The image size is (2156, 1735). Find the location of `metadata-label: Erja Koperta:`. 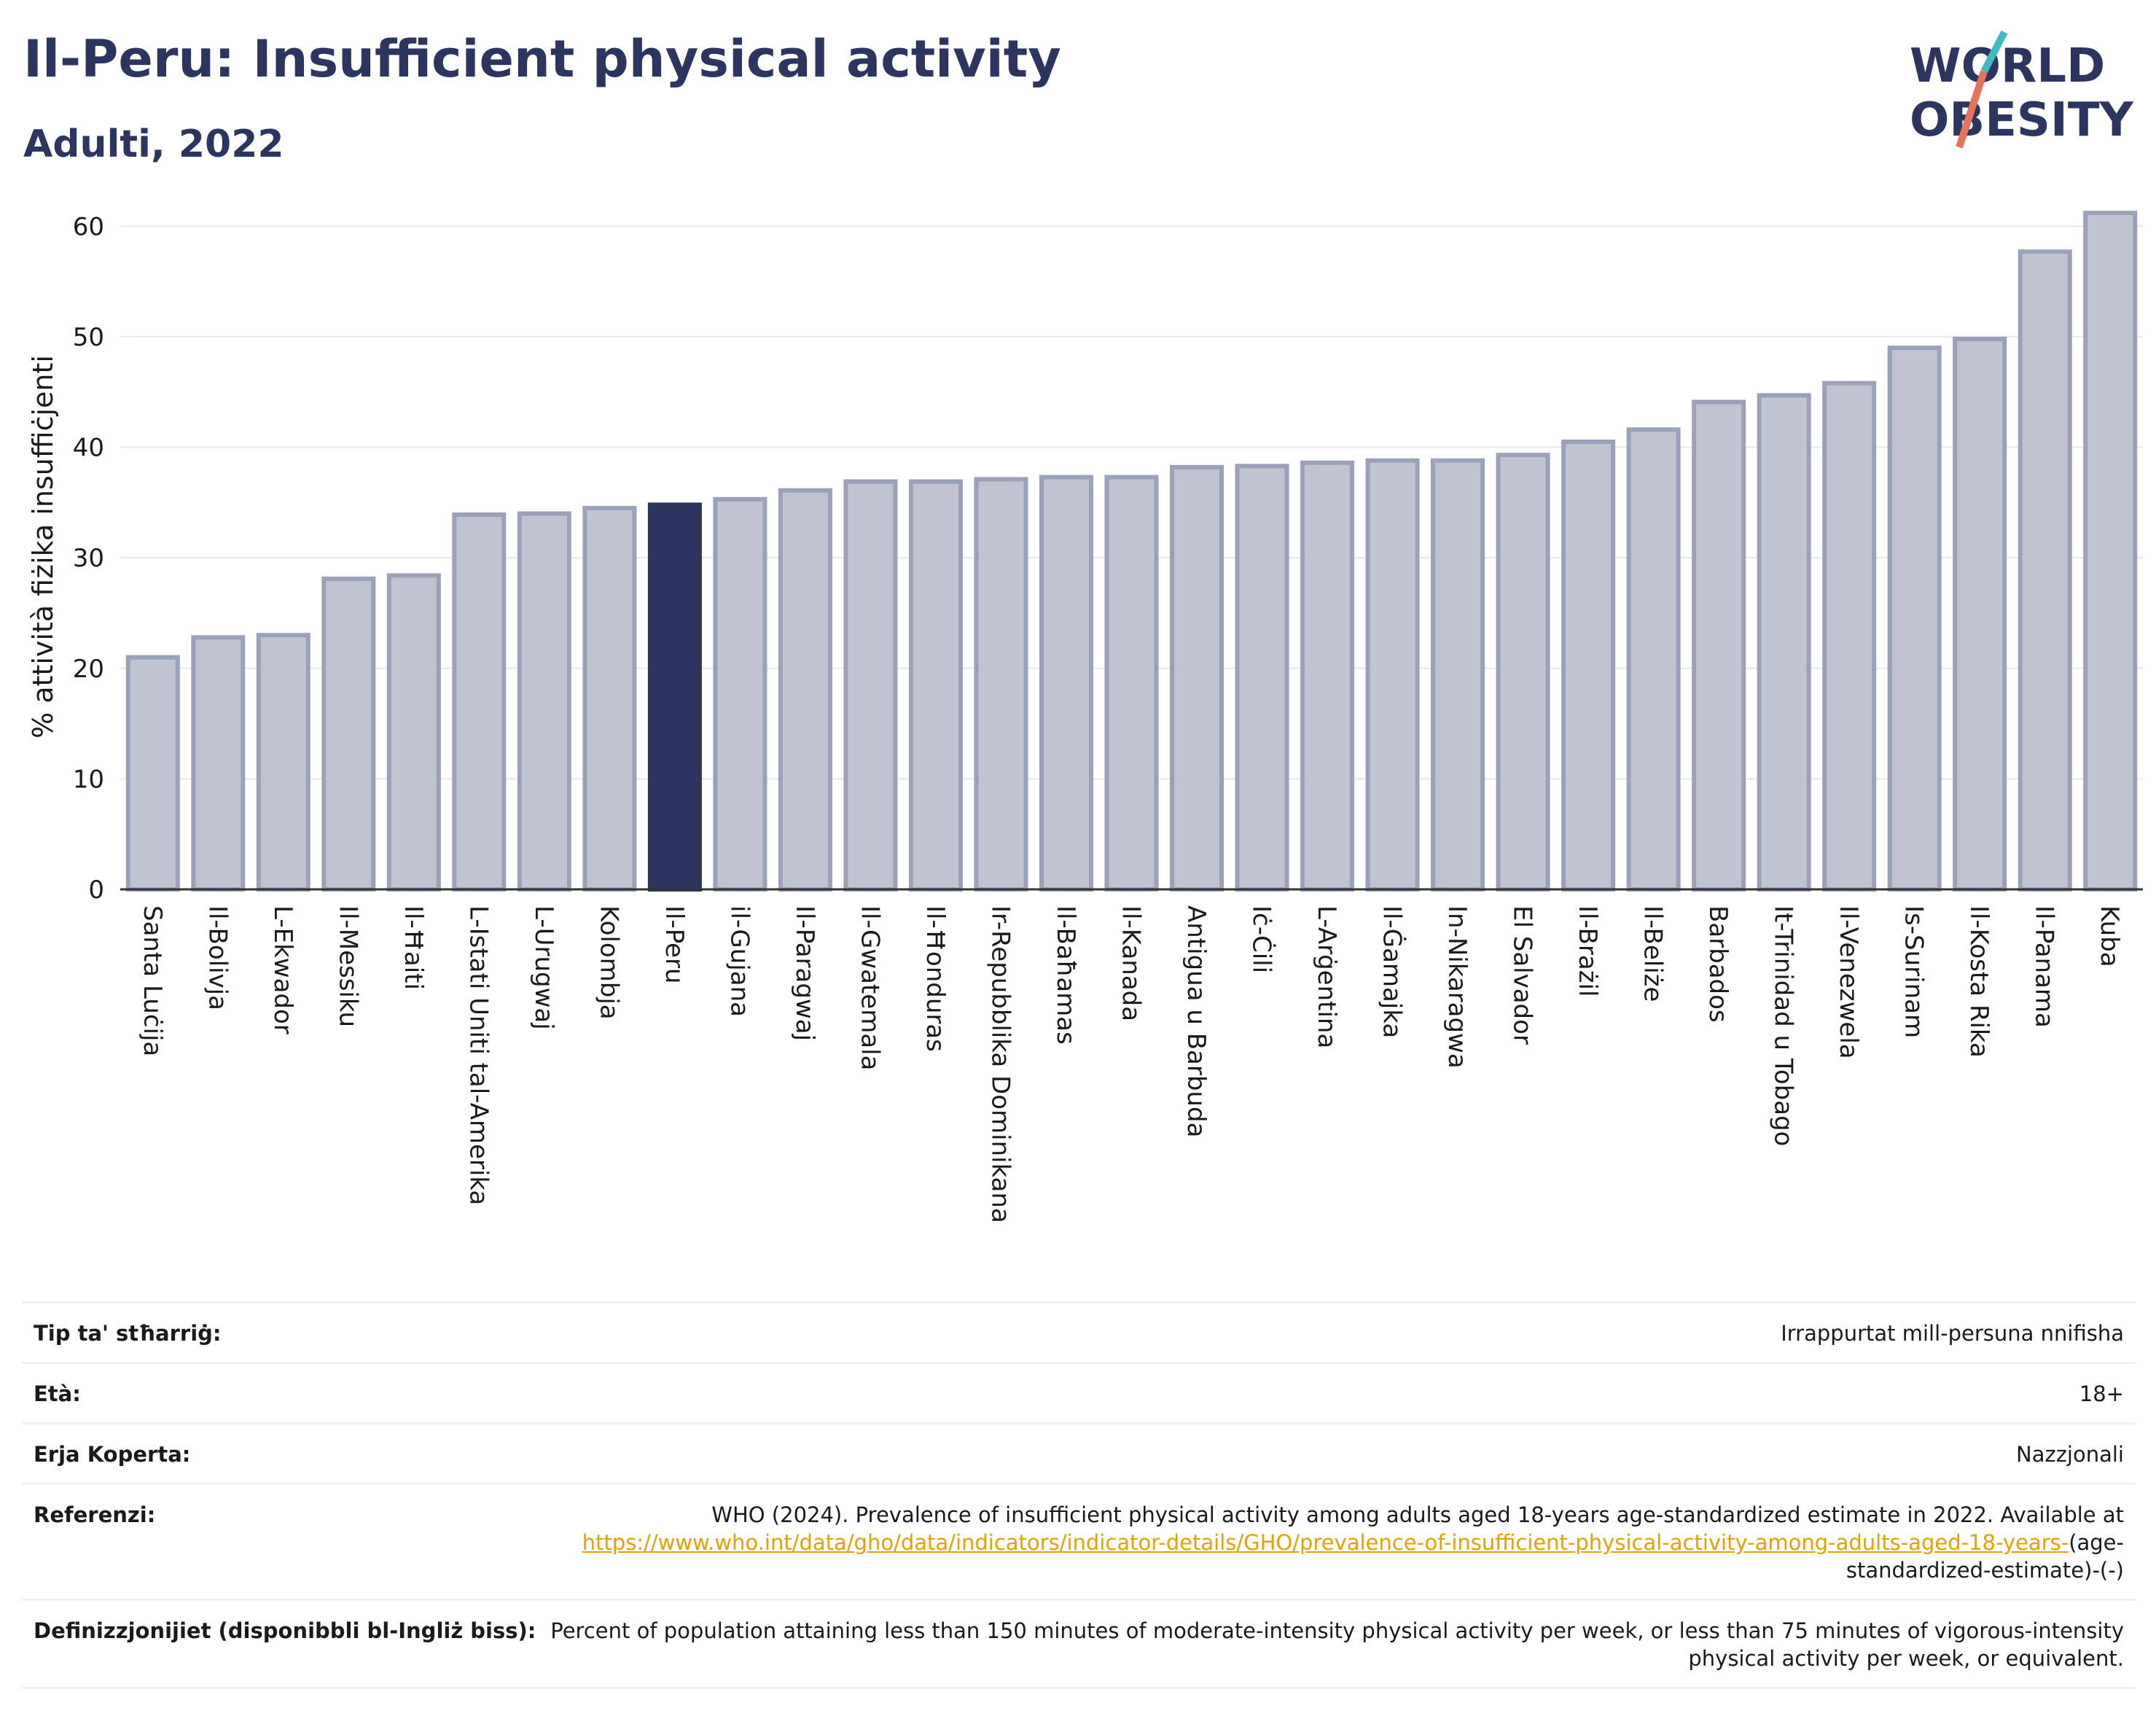

metadata-label: Erja Koperta: is located at coordinates (113, 1454).